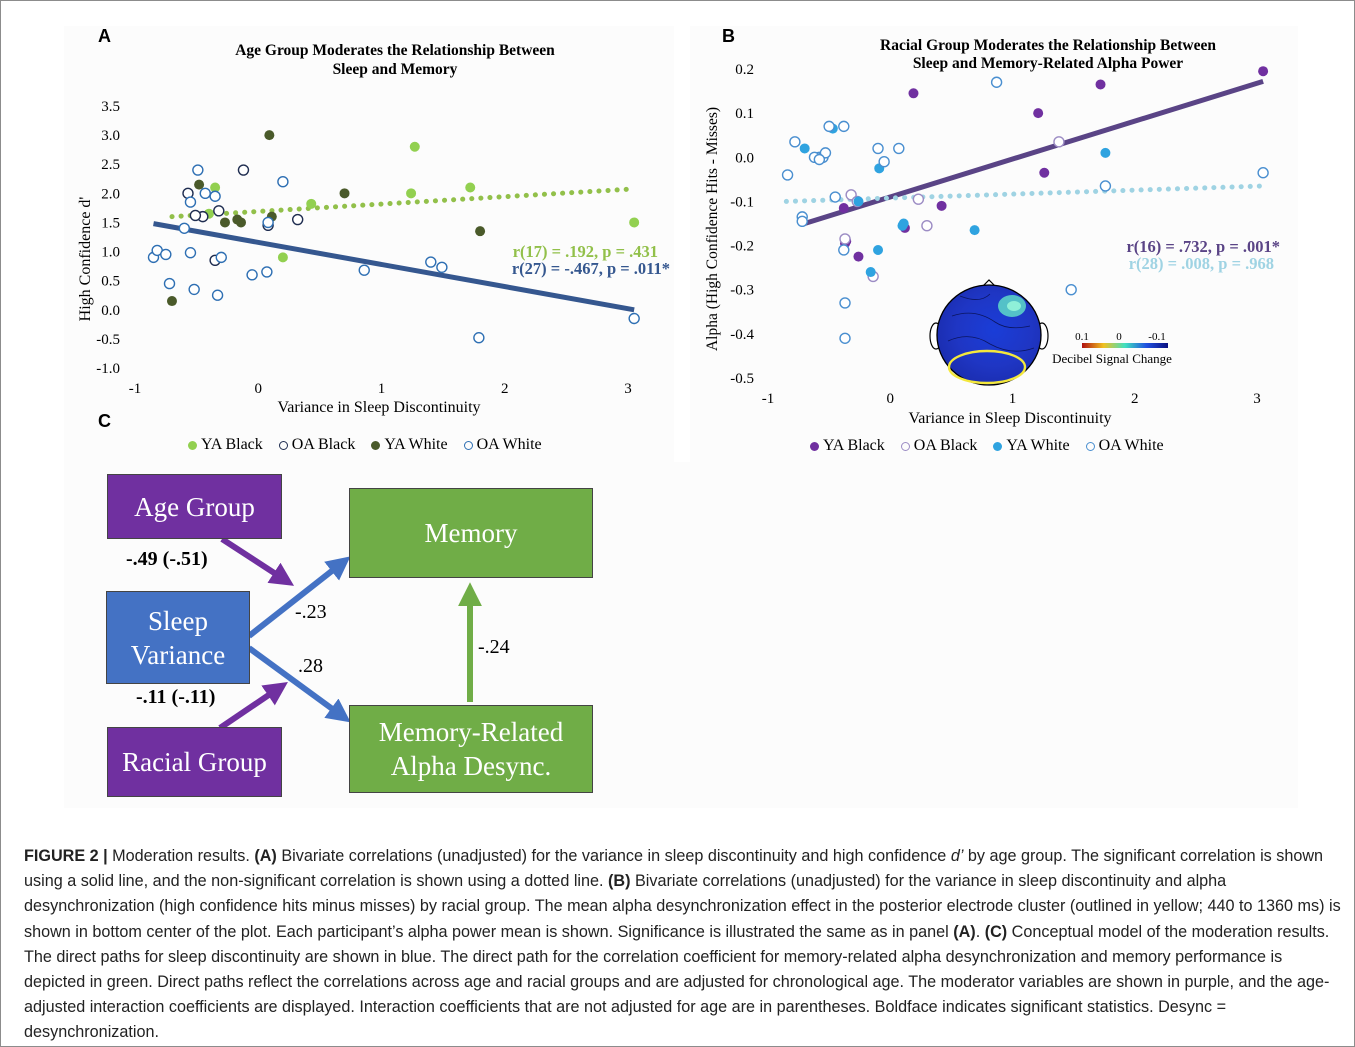 The height and width of the screenshot is (1047, 1355). Describe the element at coordinates (1024, 193) in the screenshot. I see `b-trendline-white-dotted` at that location.